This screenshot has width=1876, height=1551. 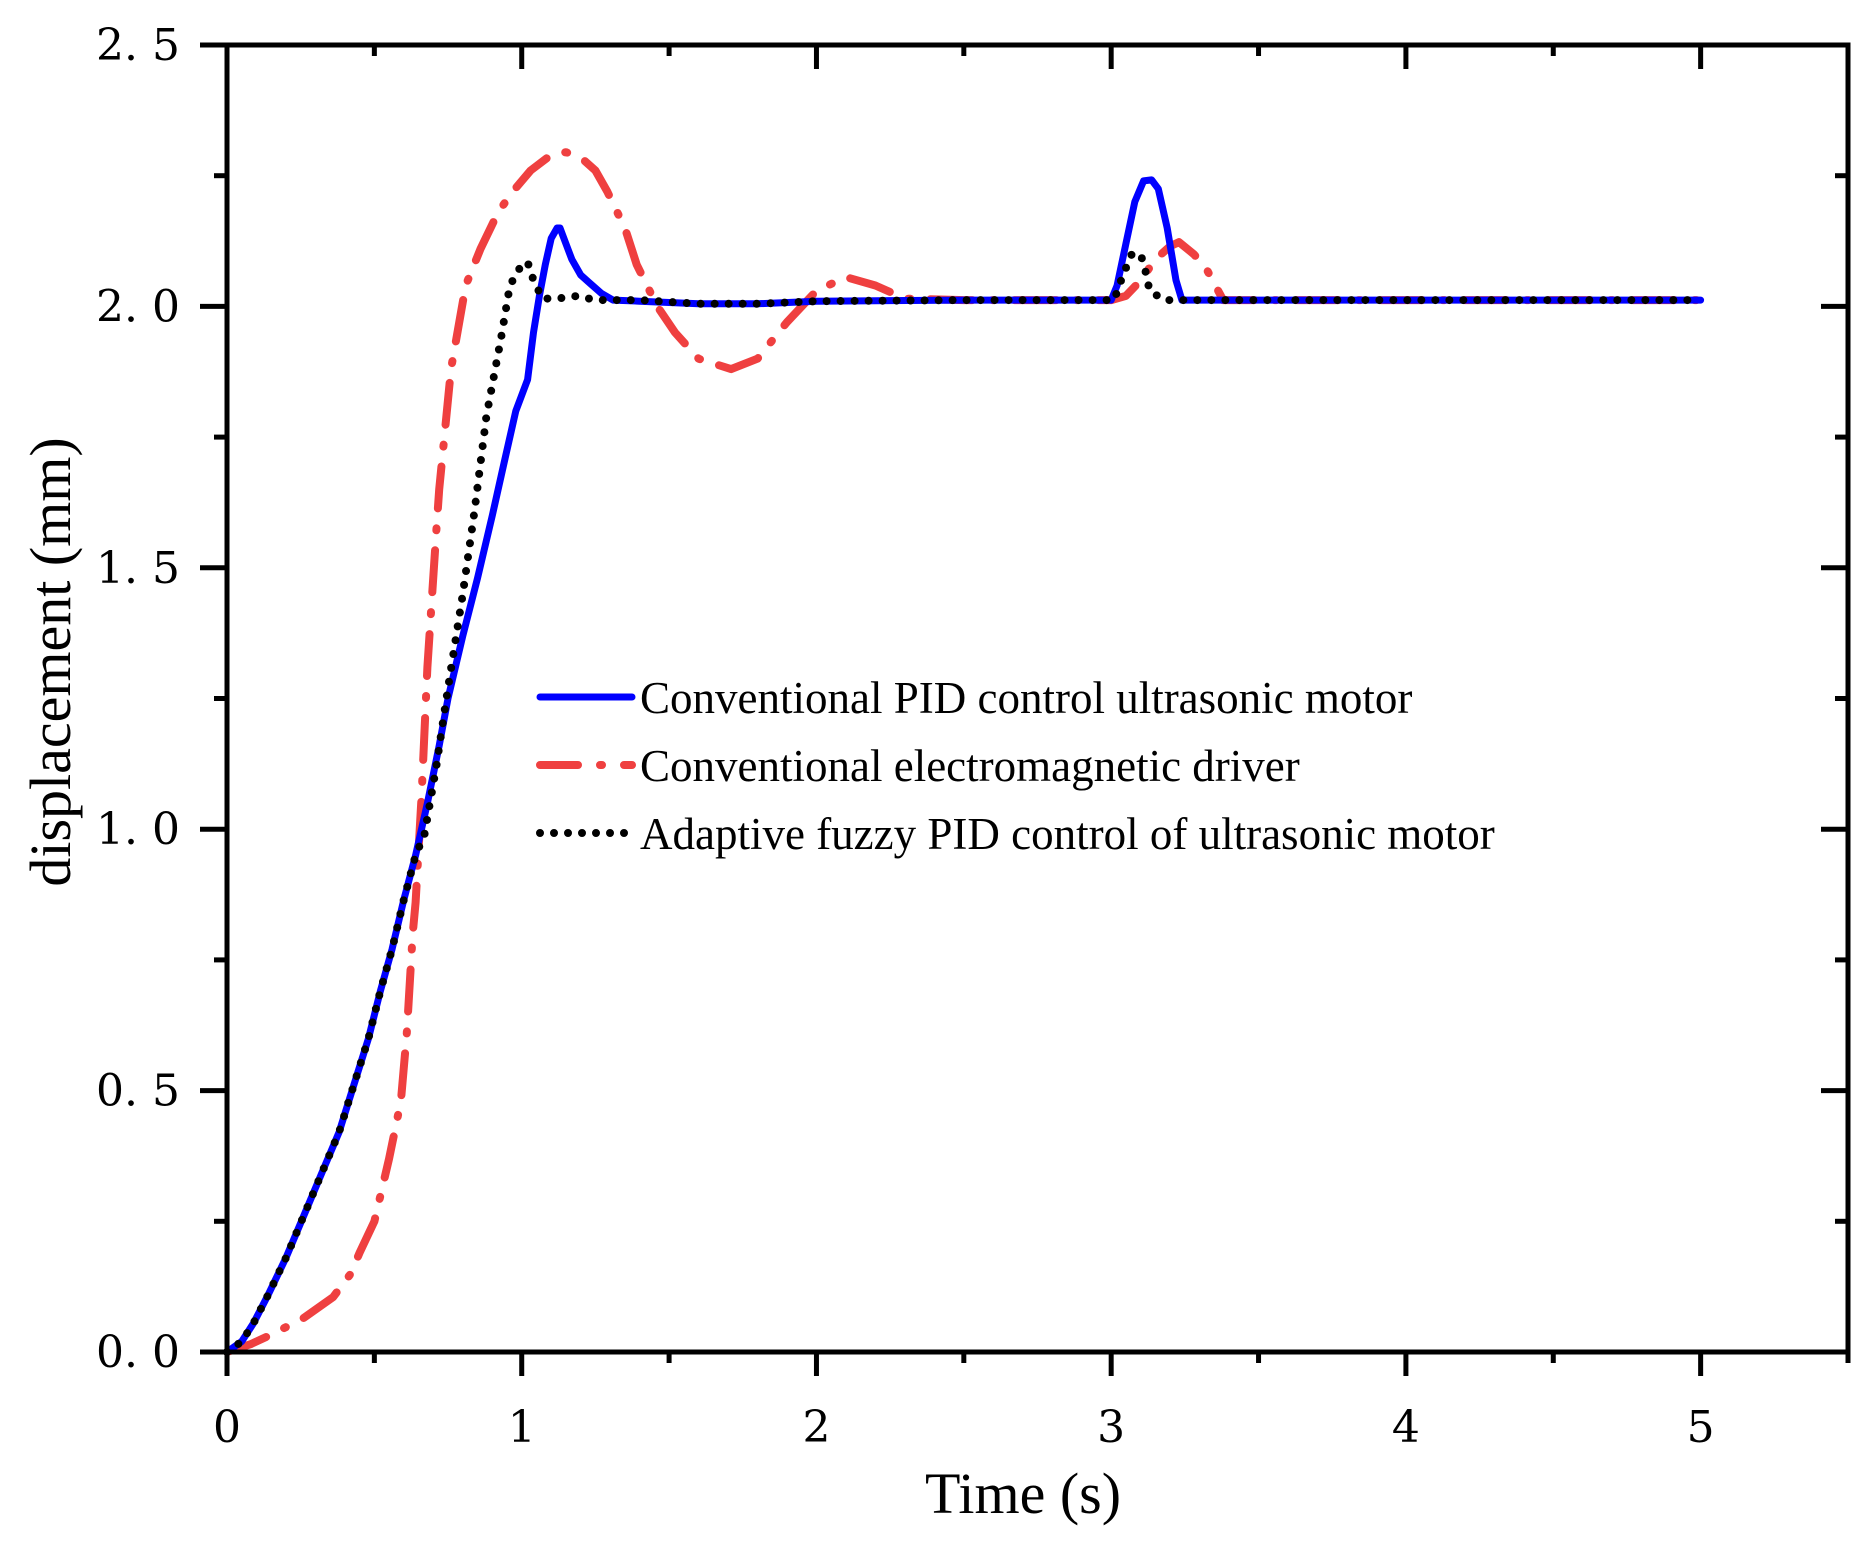 I want to click on y-tick-label: 1. 5, so click(x=138, y=568).